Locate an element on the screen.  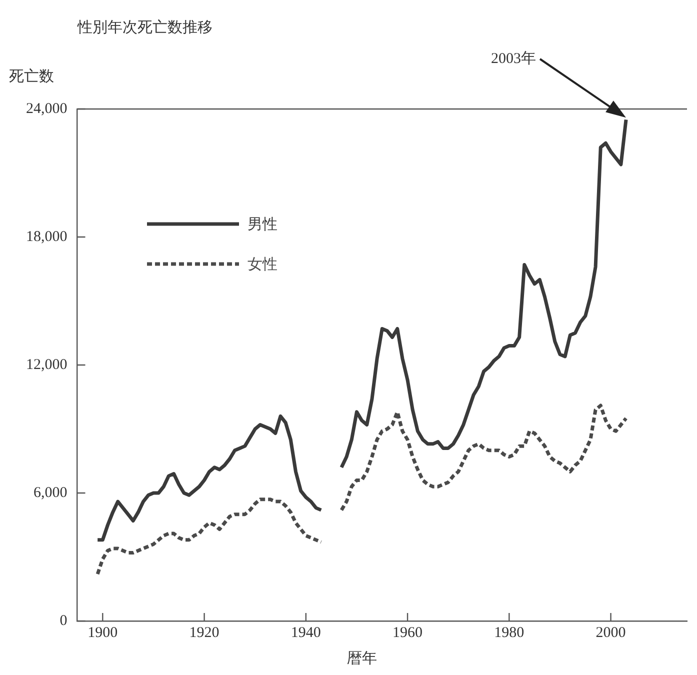
x-tick-label: 1980 is located at coordinates (509, 632).